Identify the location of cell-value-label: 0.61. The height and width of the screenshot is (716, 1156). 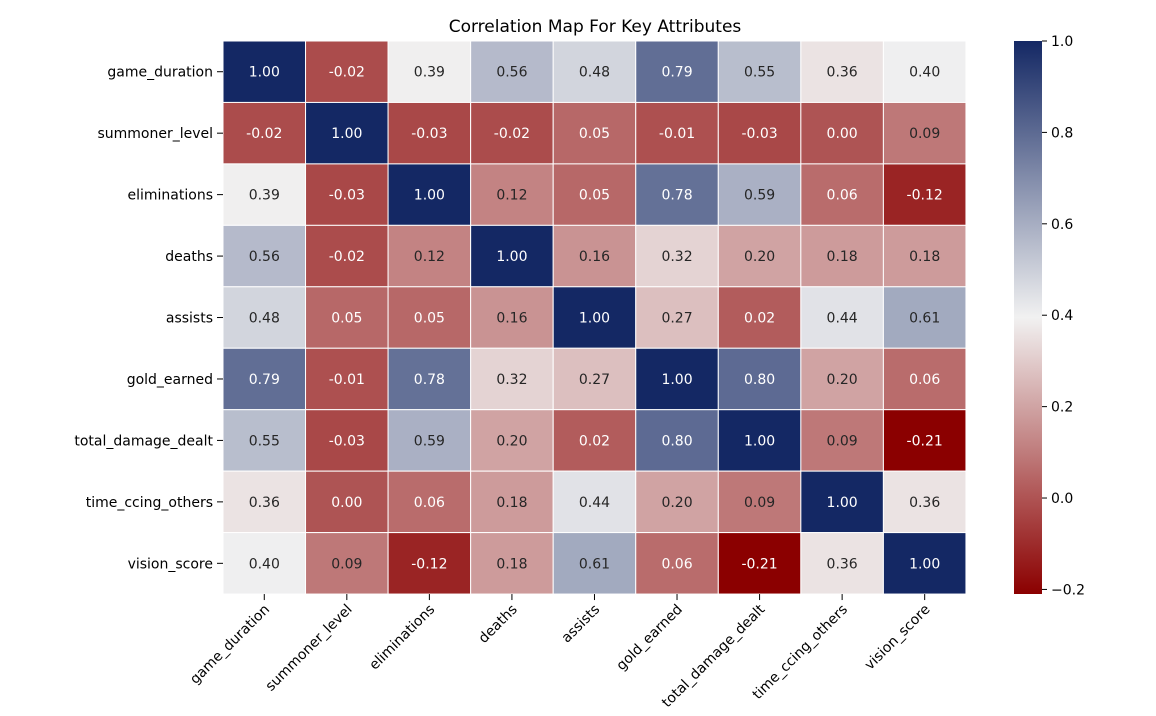
(924, 319).